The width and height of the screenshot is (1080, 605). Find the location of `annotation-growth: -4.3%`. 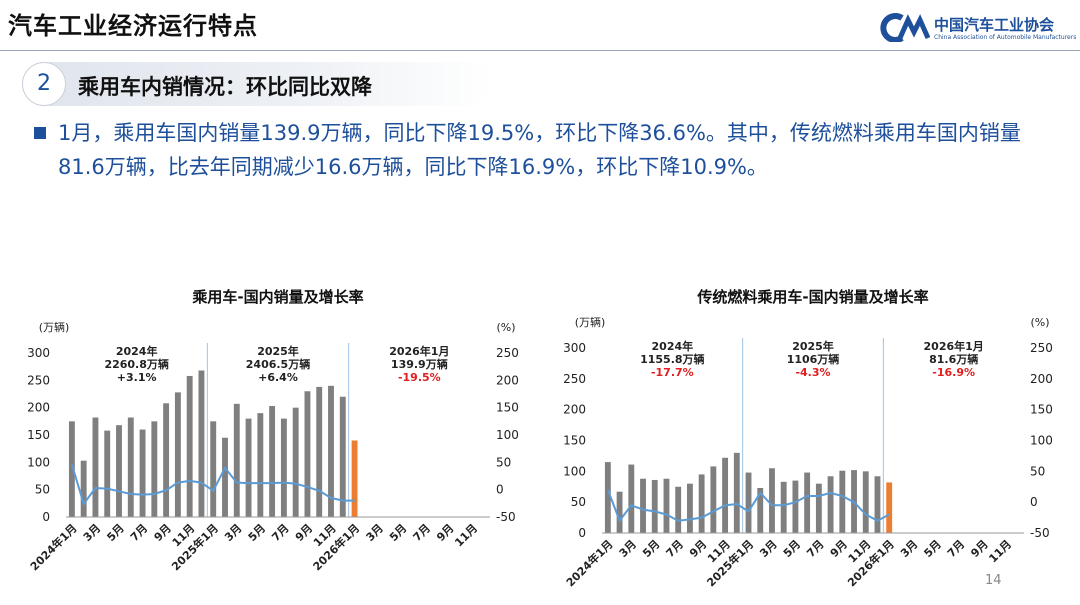

annotation-growth: -4.3% is located at coordinates (812, 372).